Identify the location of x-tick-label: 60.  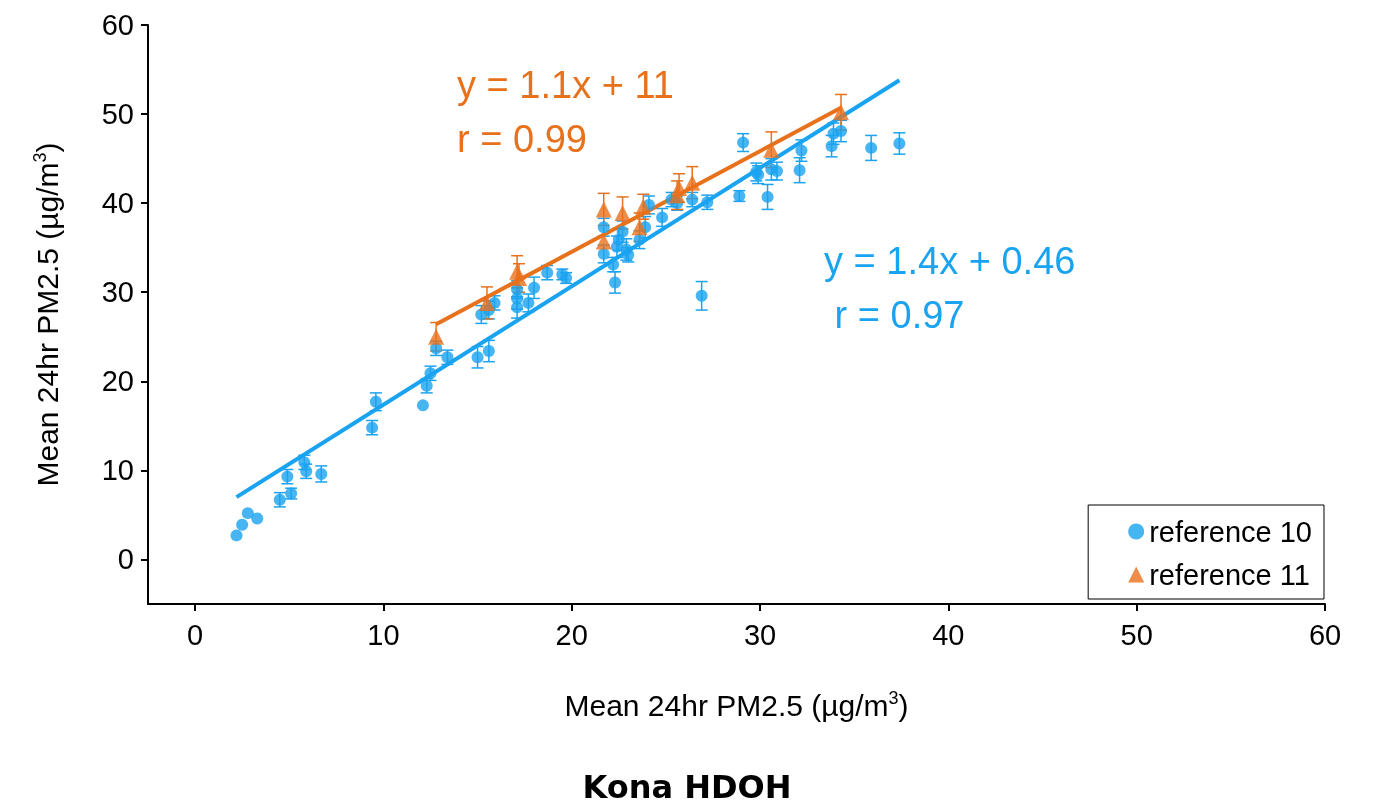
(1325, 634).